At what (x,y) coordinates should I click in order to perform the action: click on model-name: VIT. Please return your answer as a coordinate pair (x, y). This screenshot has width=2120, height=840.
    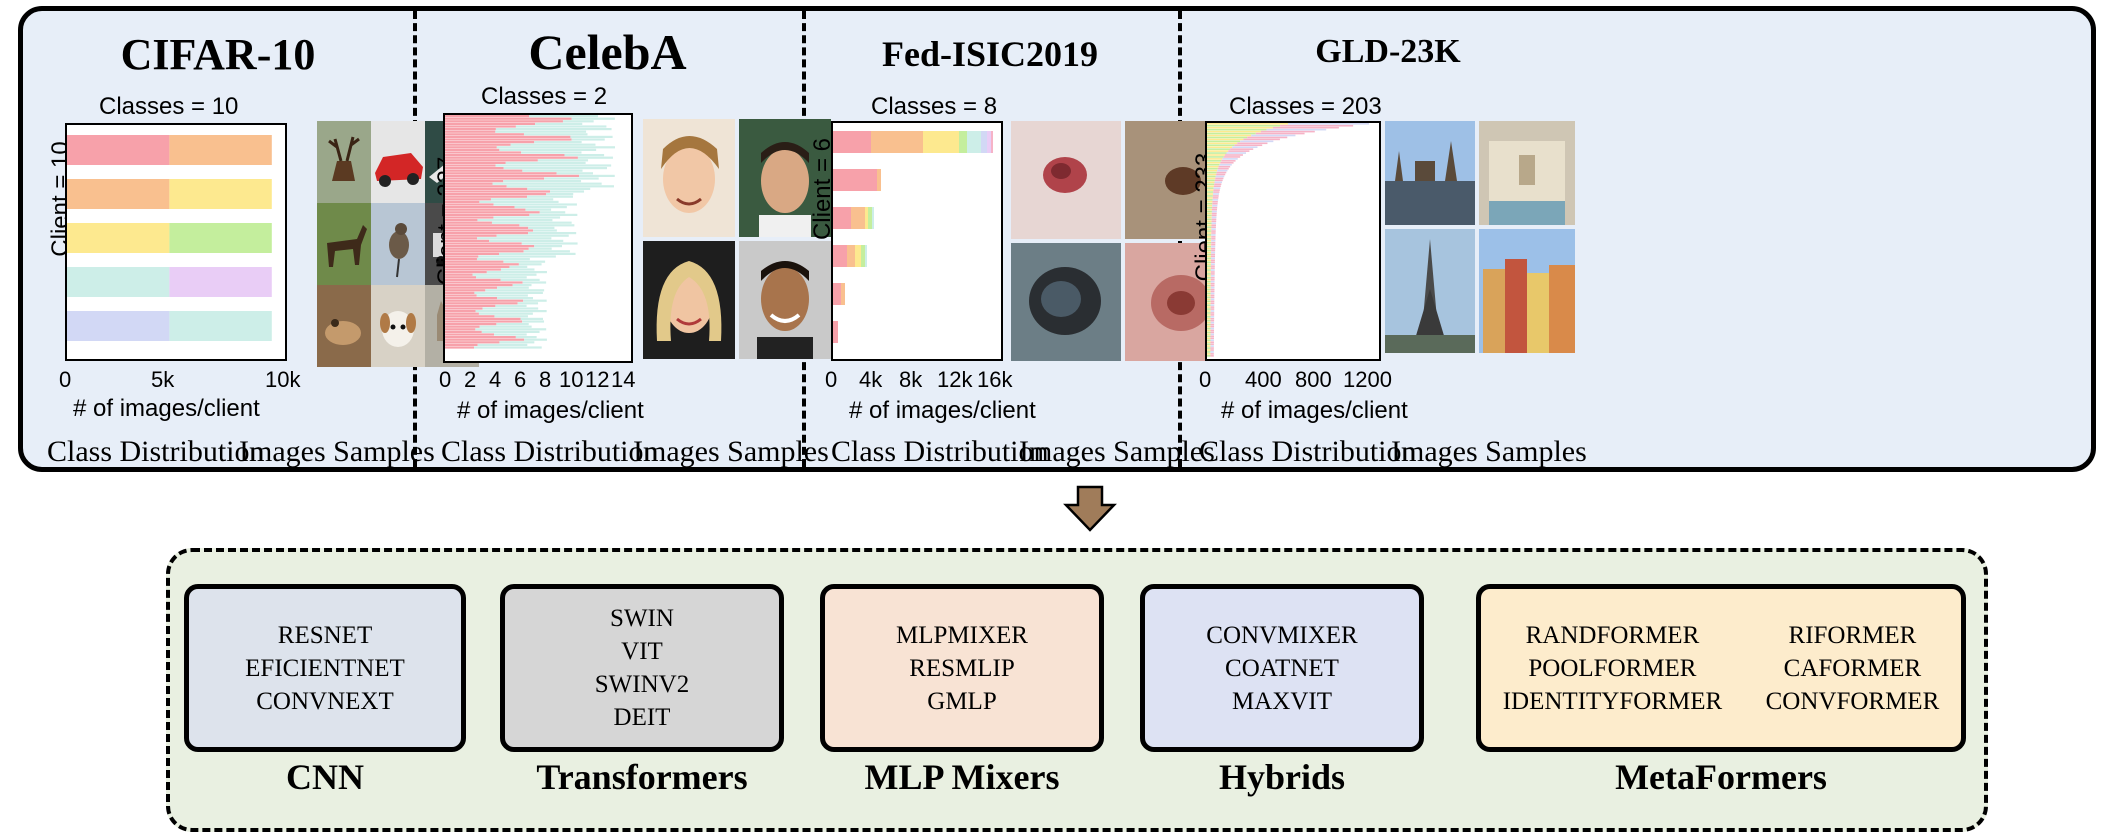
    Looking at the image, I should click on (642, 651).